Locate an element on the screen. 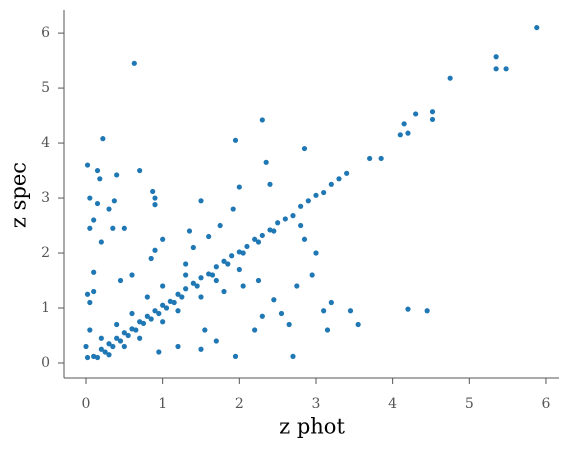 The height and width of the screenshot is (450, 569). y-tick-label: 5 is located at coordinates (45, 88).